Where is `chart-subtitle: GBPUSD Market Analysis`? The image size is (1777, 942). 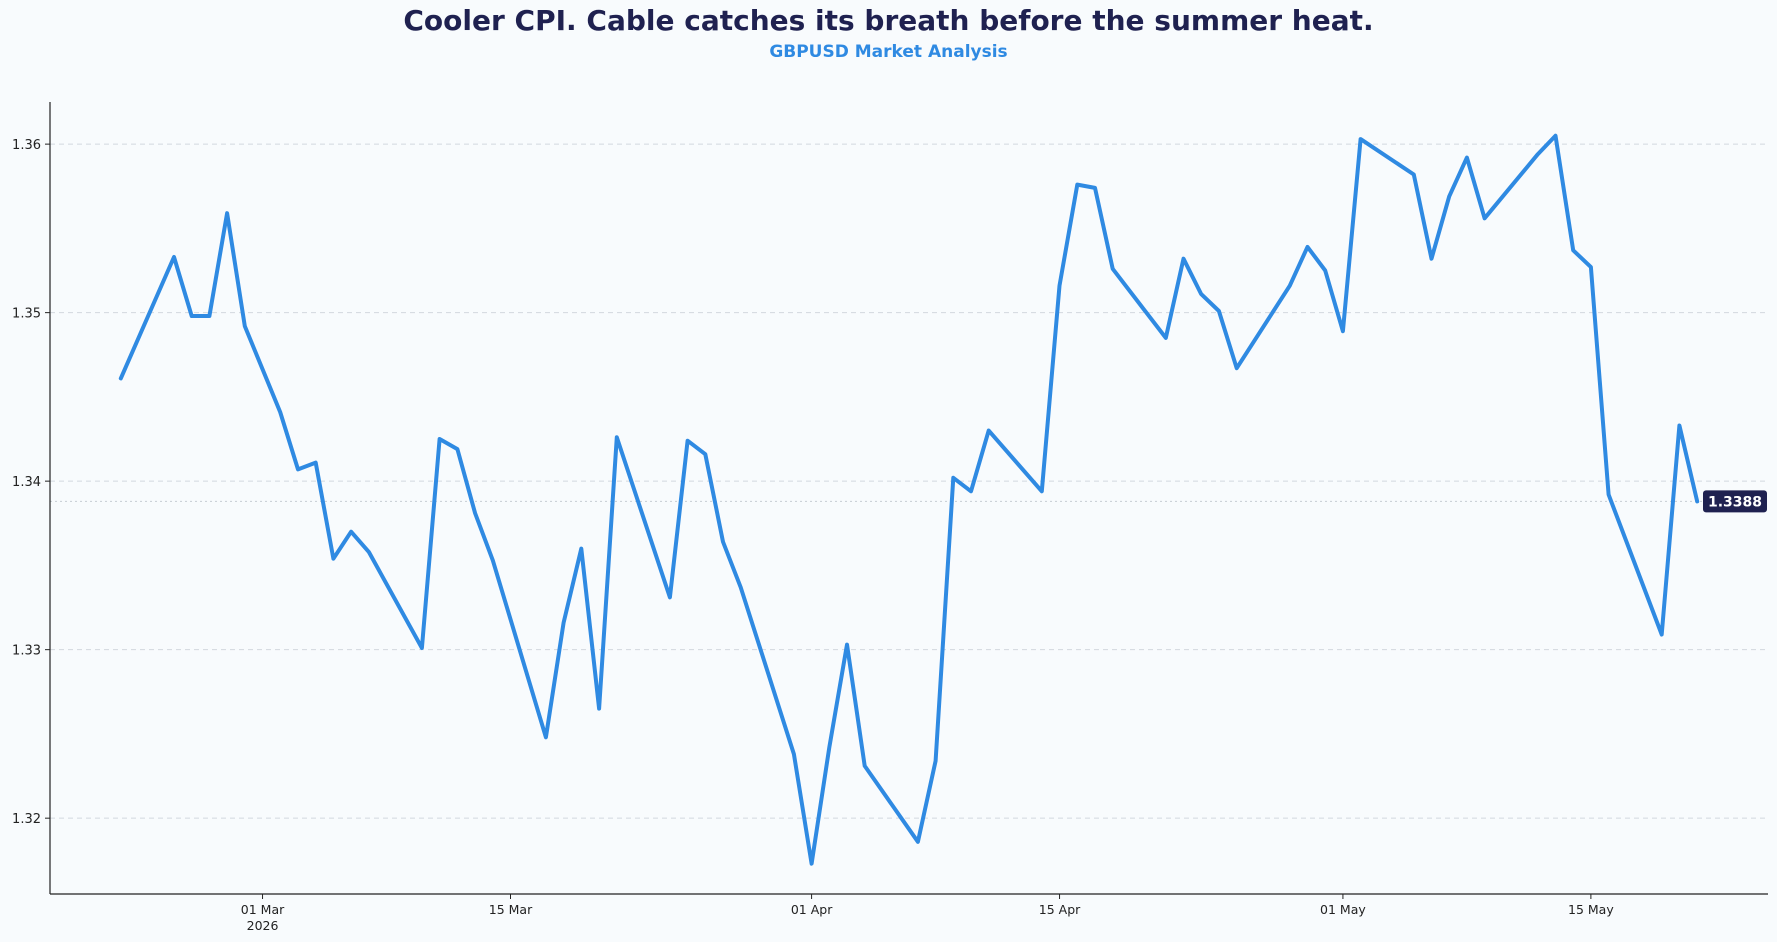
chart-subtitle: GBPUSD Market Analysis is located at coordinates (888, 52).